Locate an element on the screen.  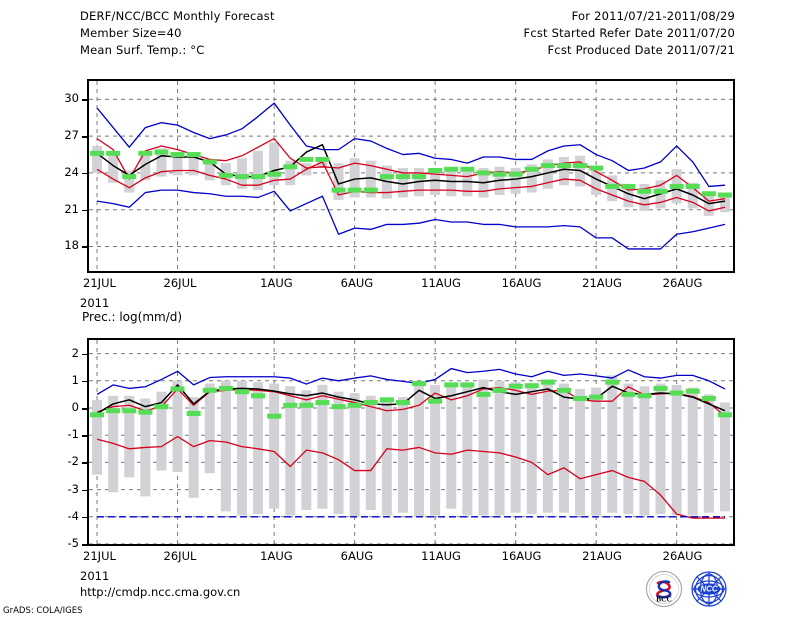
member-size-text: Member Size=40 is located at coordinates (131, 33).